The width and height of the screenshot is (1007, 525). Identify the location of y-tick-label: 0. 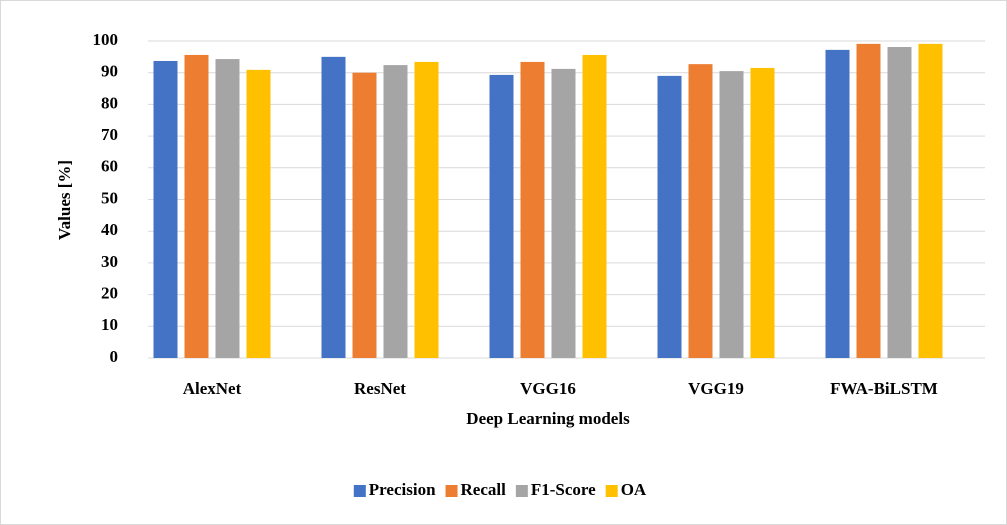
(114, 356).